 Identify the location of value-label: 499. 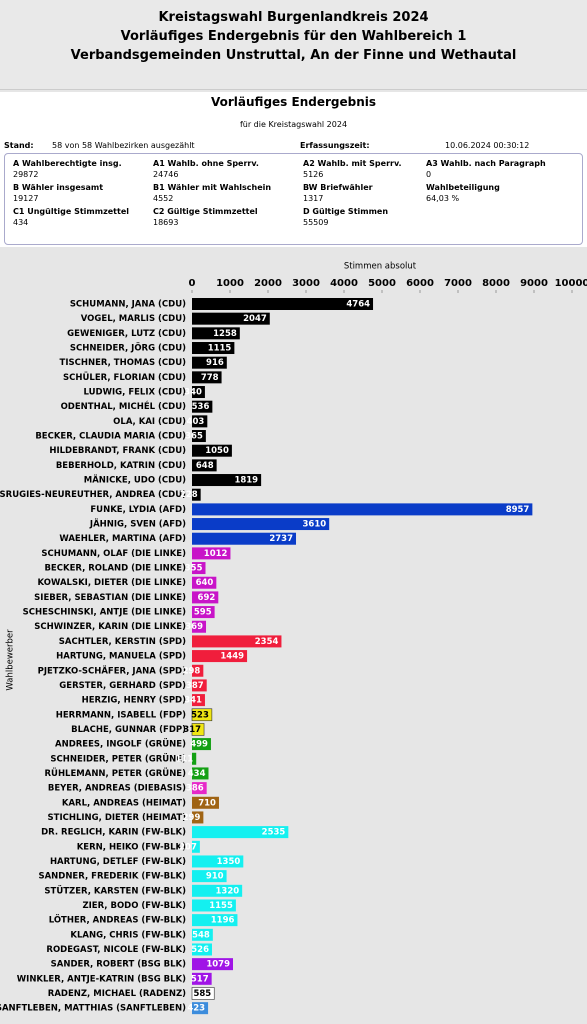
(199, 745).